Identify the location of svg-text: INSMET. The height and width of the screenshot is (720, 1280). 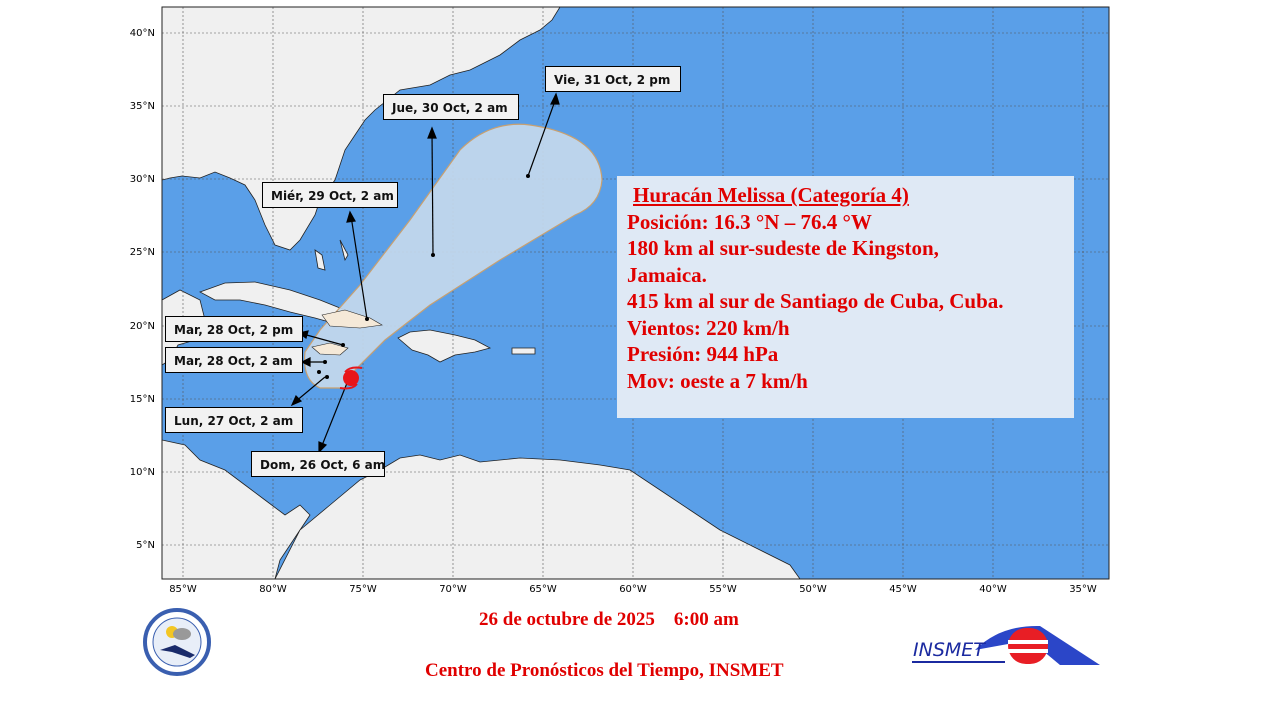
(949, 650).